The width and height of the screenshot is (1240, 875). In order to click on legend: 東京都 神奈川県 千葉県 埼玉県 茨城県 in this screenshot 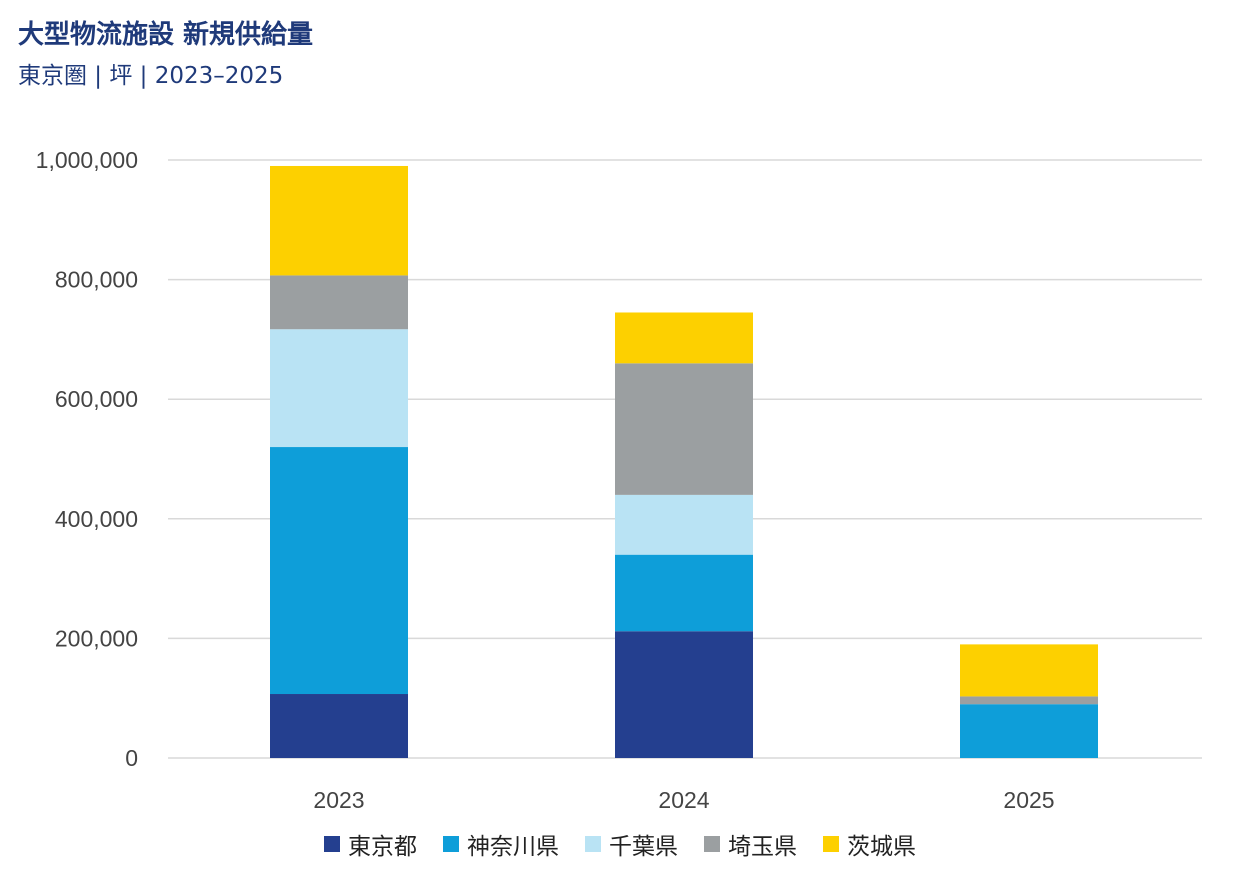, I will do `click(620, 844)`.